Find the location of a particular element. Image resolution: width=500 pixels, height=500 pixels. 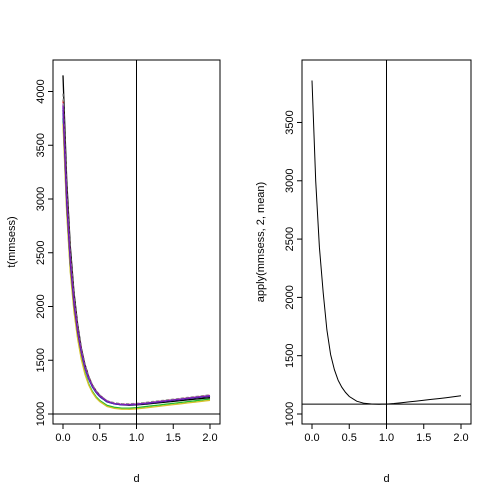

right-x-tick-label: 0.5 is located at coordinates (349, 438).